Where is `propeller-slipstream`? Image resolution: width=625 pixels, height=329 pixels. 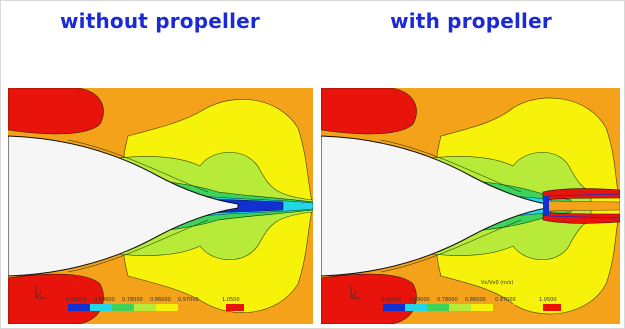 propeller-slipstream is located at coordinates (581, 206).